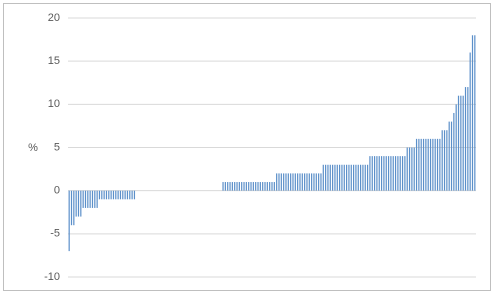  Describe the element at coordinates (57, 147) in the screenshot. I see `y-tick-label: 5` at that location.